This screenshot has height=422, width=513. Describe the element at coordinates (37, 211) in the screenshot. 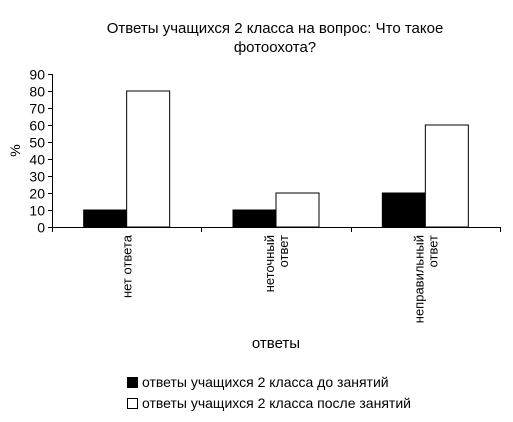

I see `y-tick-label: 10` at that location.